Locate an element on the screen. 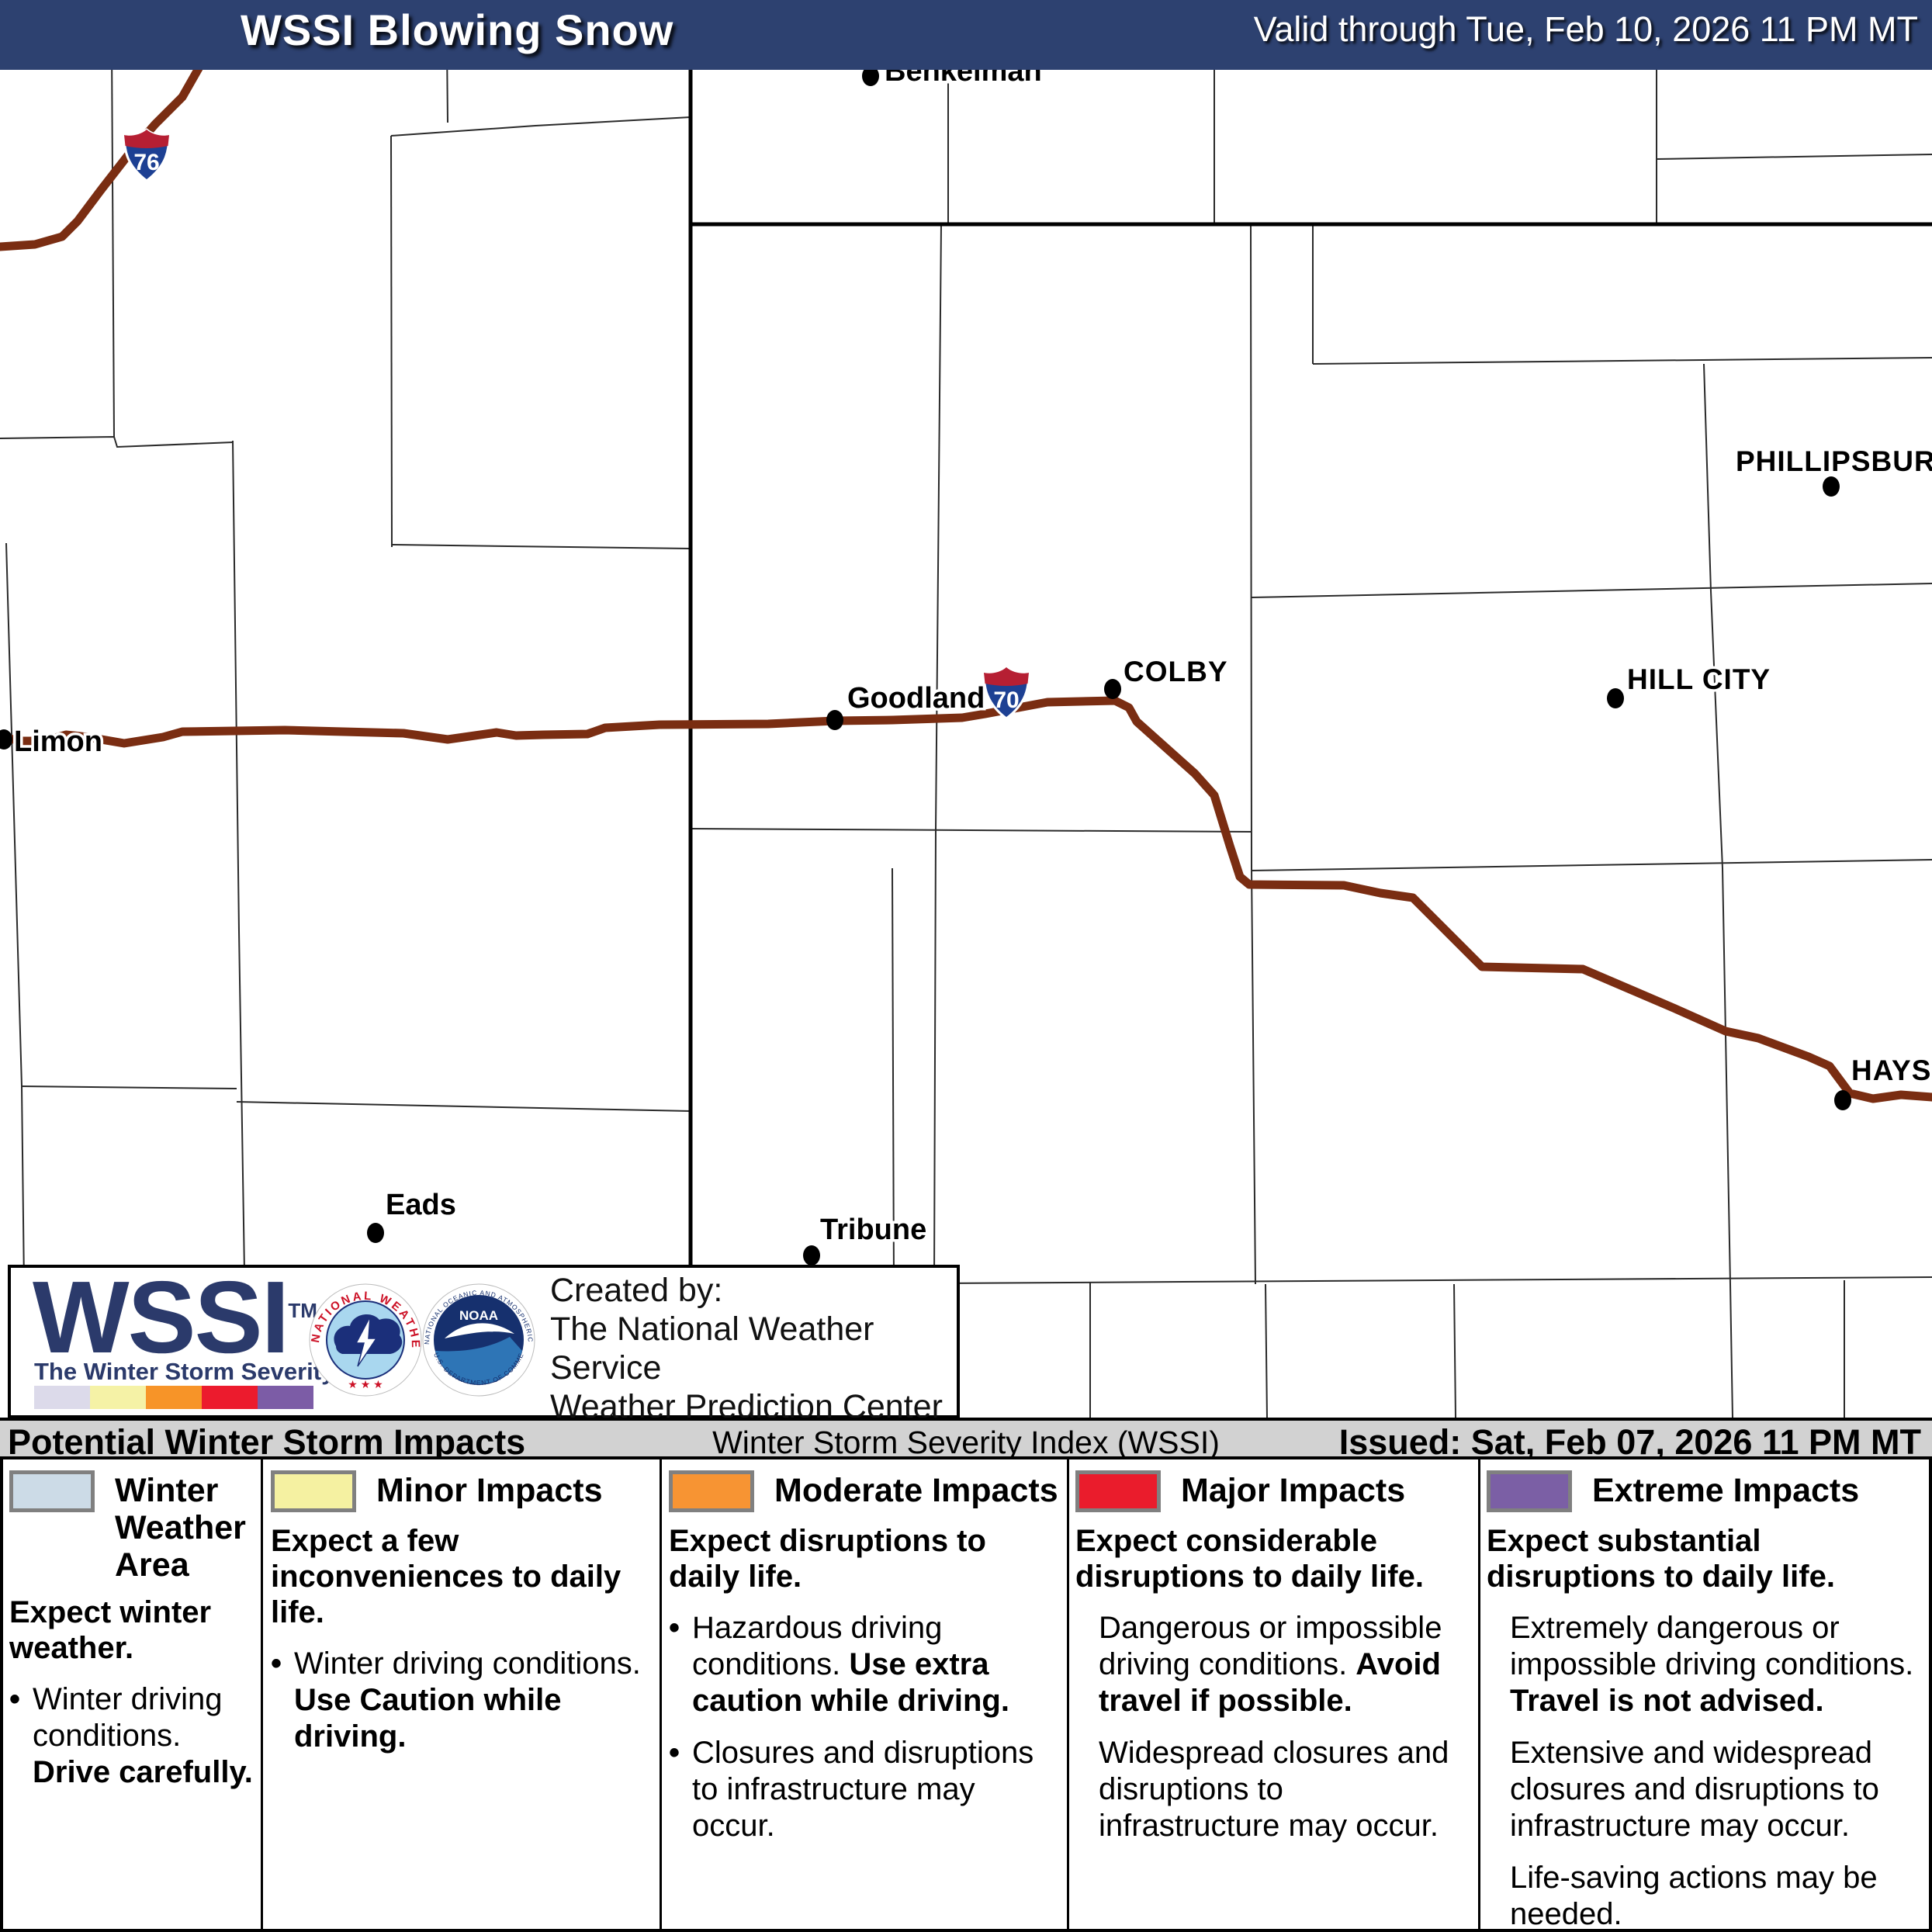  scale-swatch-major is located at coordinates (230, 1397).